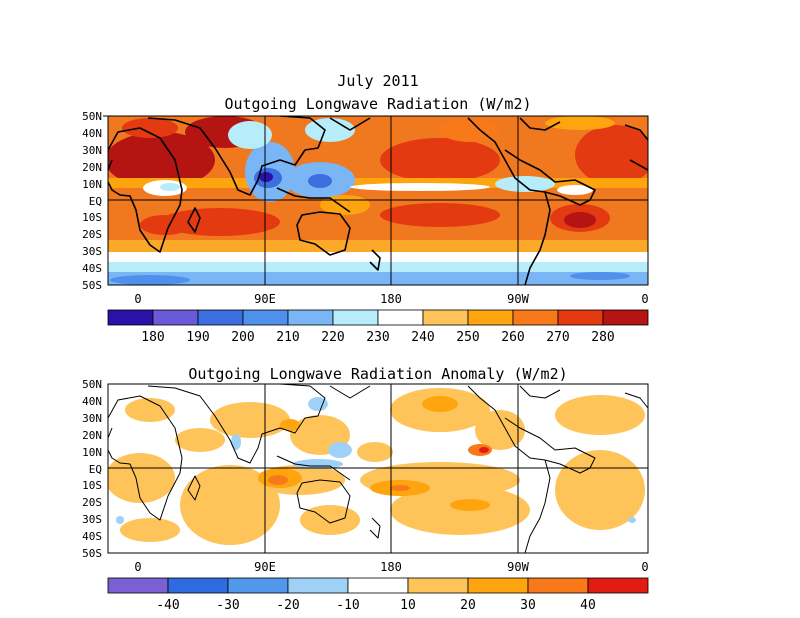 This screenshot has height=618, width=800. Describe the element at coordinates (287, 605) in the screenshot. I see `colorbar-label: -20` at that location.